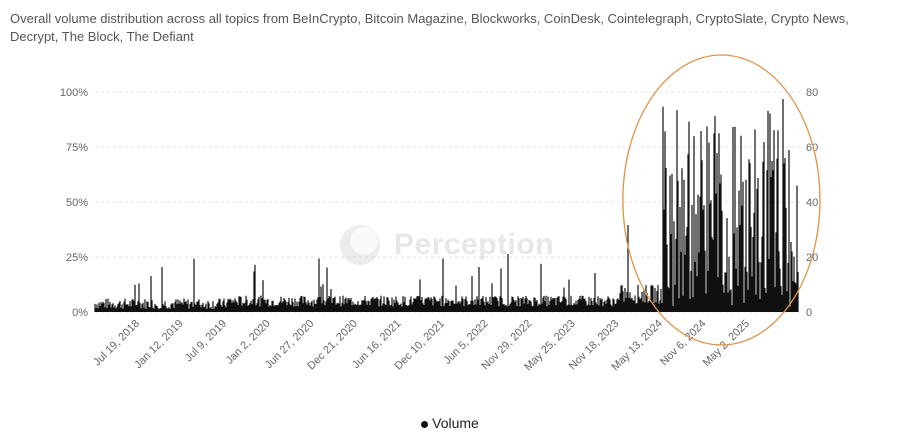 Image resolution: width=900 pixels, height=442 pixels. I want to click on y-left-tick-label: 100%, so click(74, 93).